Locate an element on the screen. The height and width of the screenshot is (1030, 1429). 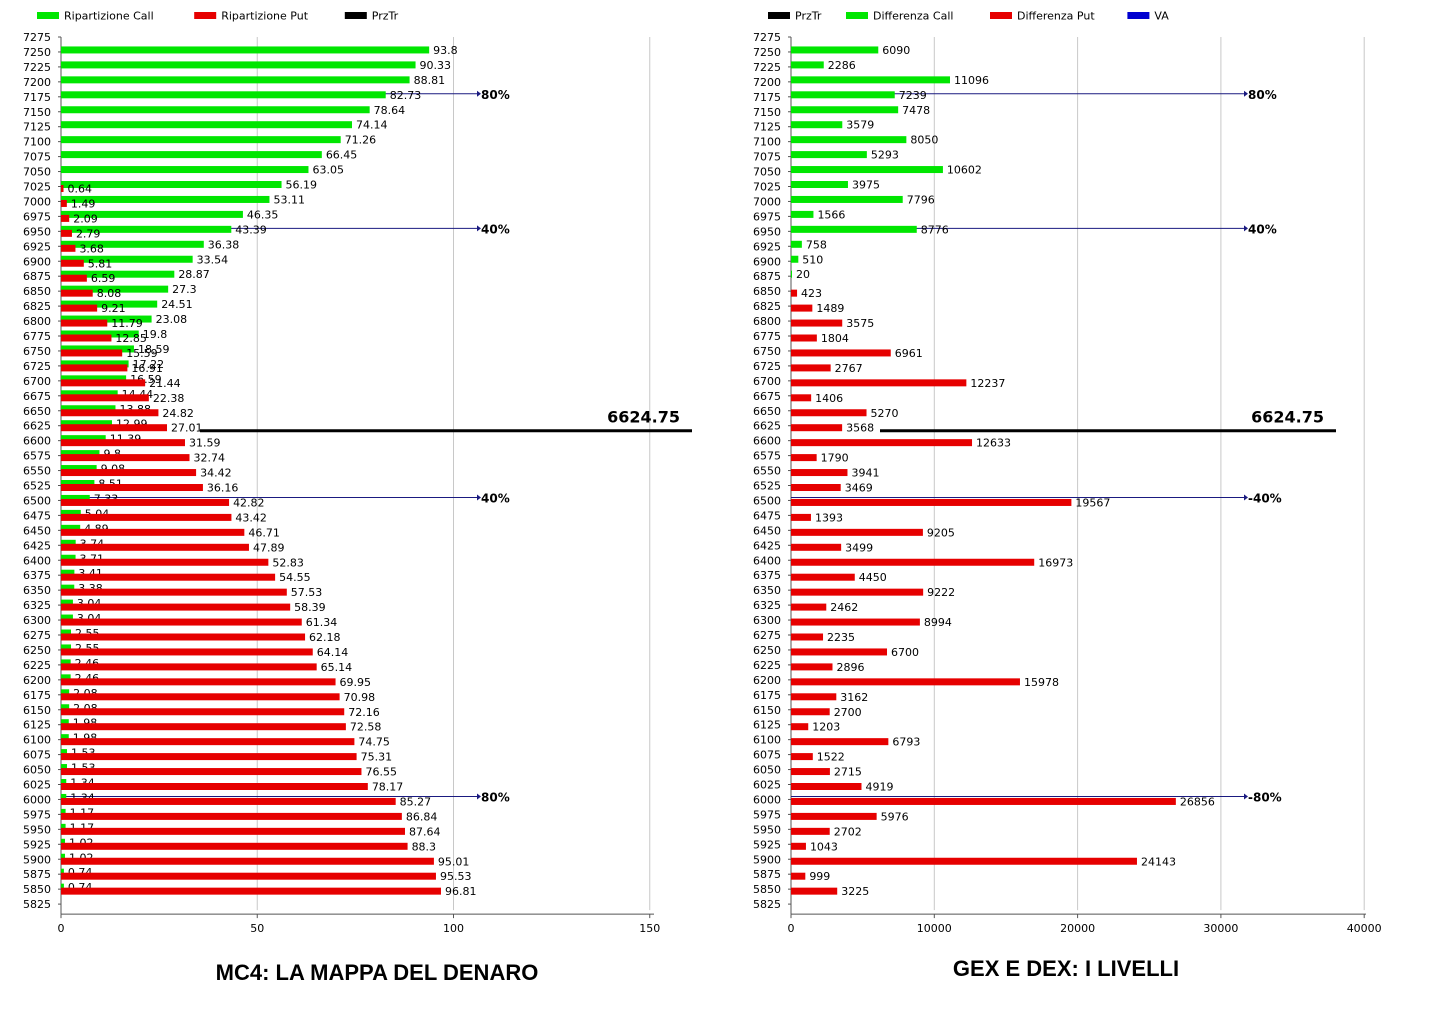
data-label: 9205 is located at coordinates (941, 532).